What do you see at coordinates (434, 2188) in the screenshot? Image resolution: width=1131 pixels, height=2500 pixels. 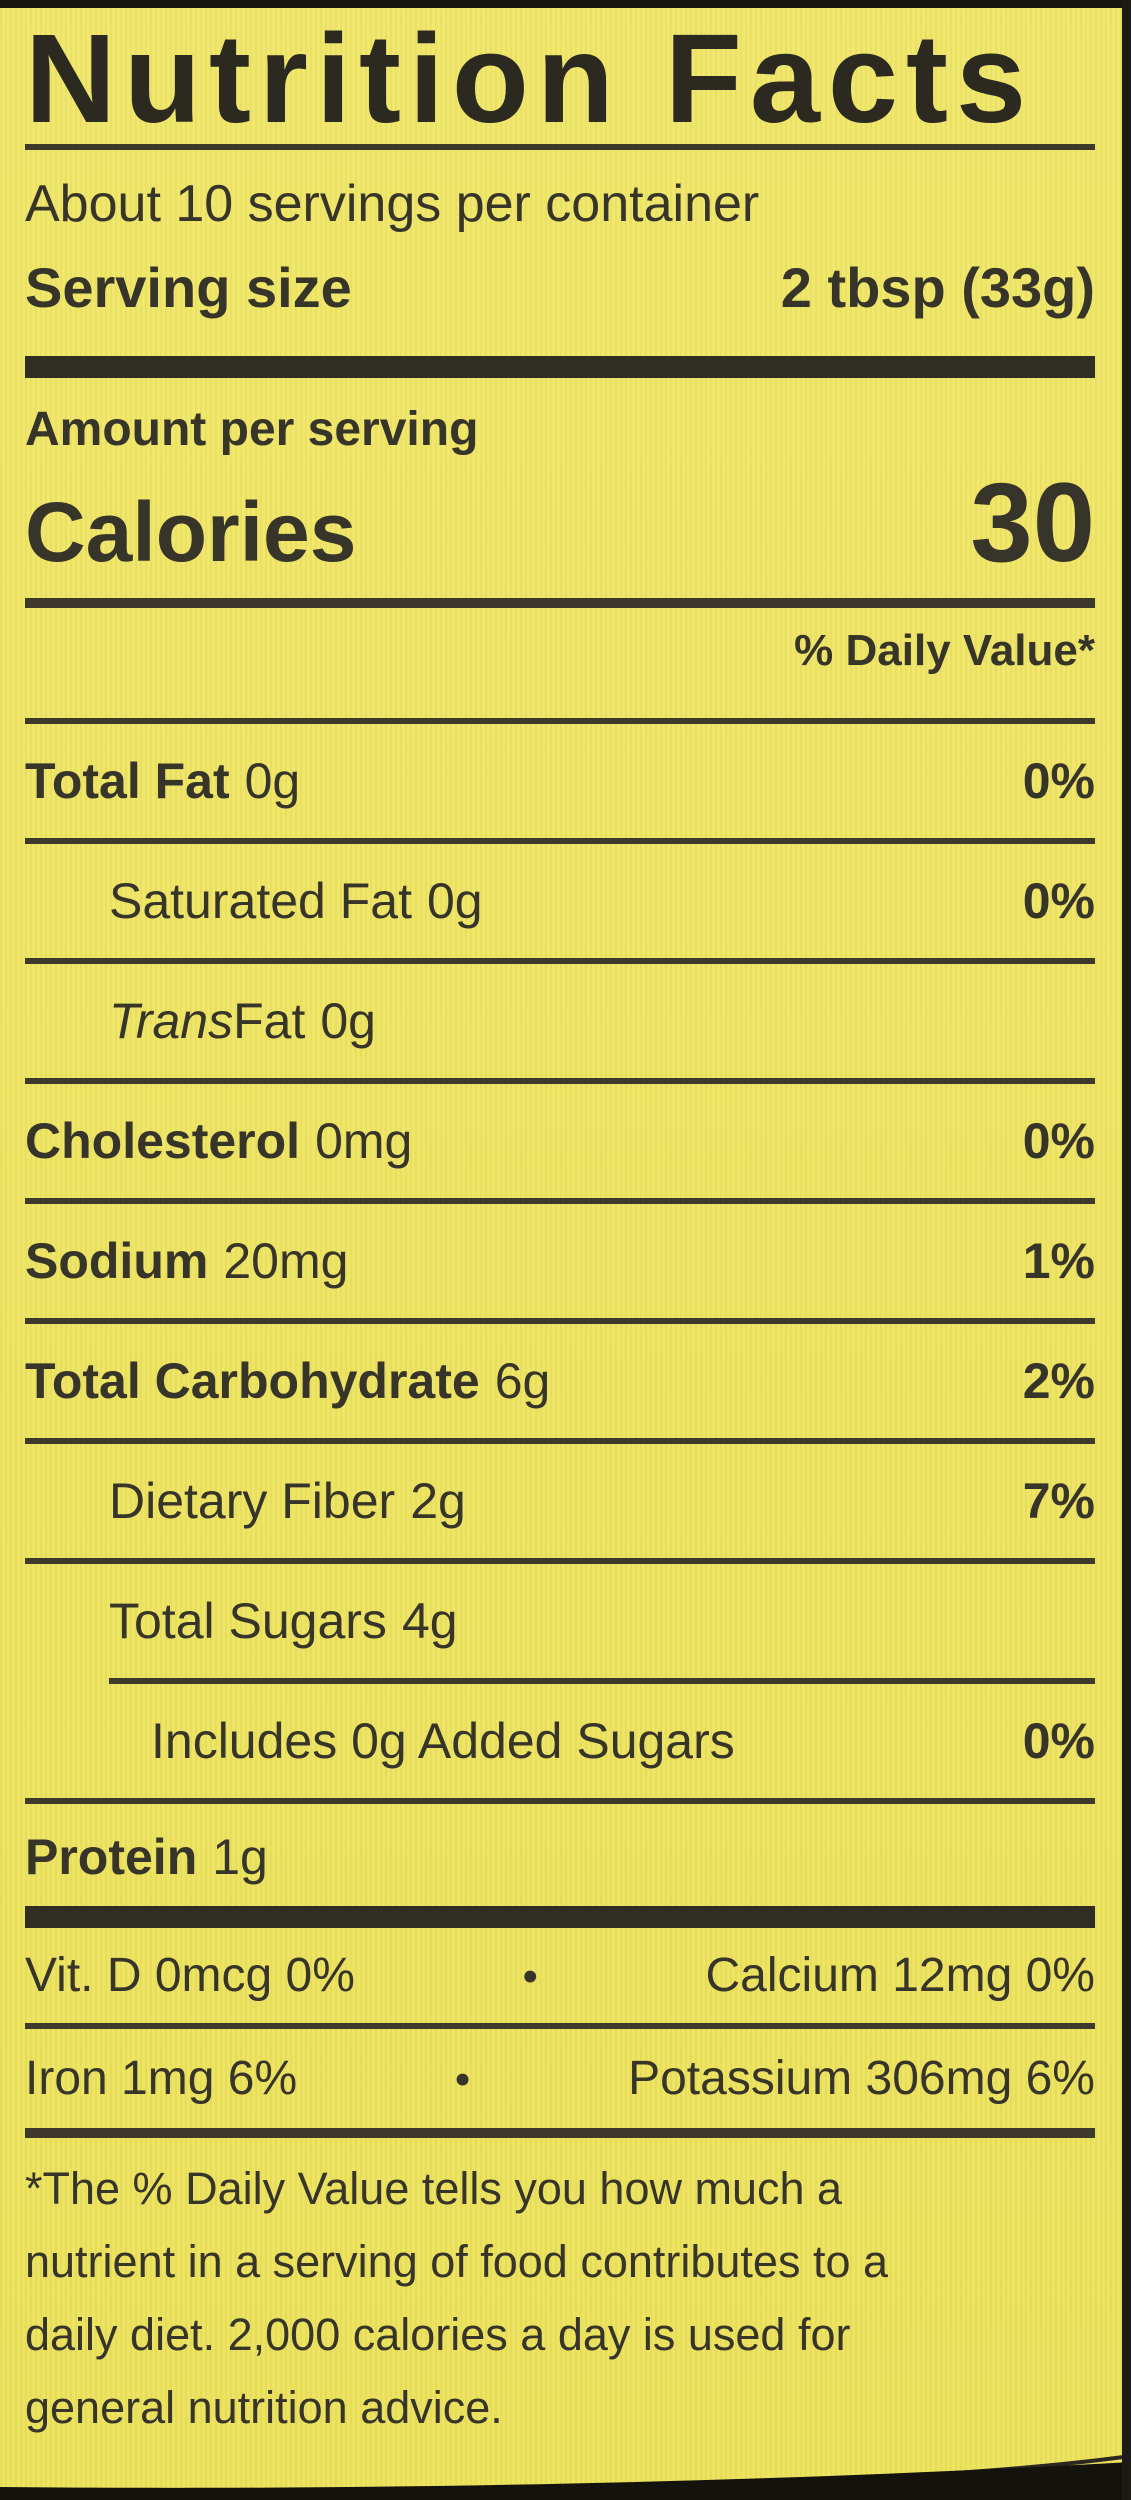 I see `footnote-line: *The % Daily Value tells you how much a` at bounding box center [434, 2188].